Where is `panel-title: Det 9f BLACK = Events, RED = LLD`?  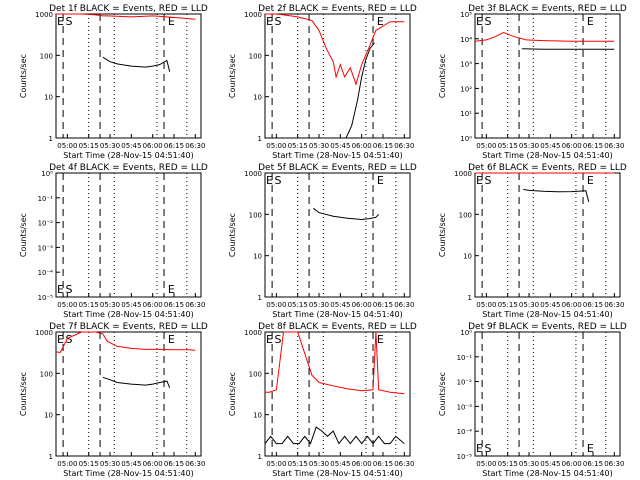
panel-title: Det 9f BLACK = Events, RED = LLD is located at coordinates (547, 327).